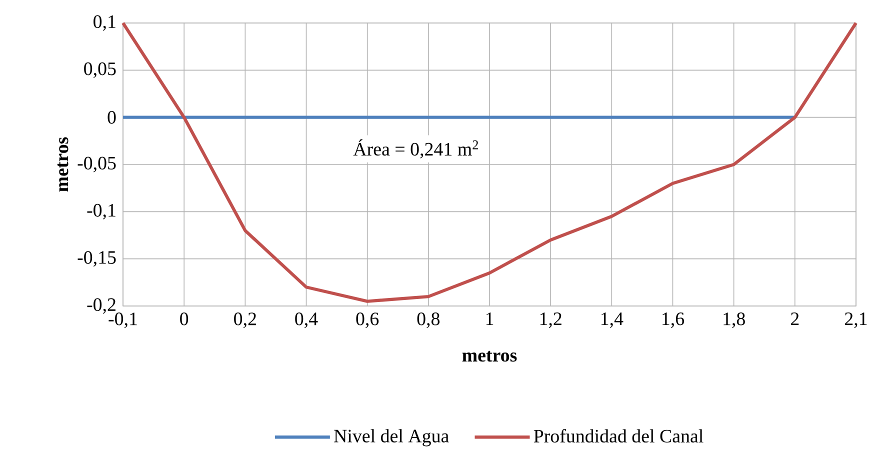 The width and height of the screenshot is (876, 465). Describe the element at coordinates (184, 319) in the screenshot. I see `x-tick-label: 0` at that location.